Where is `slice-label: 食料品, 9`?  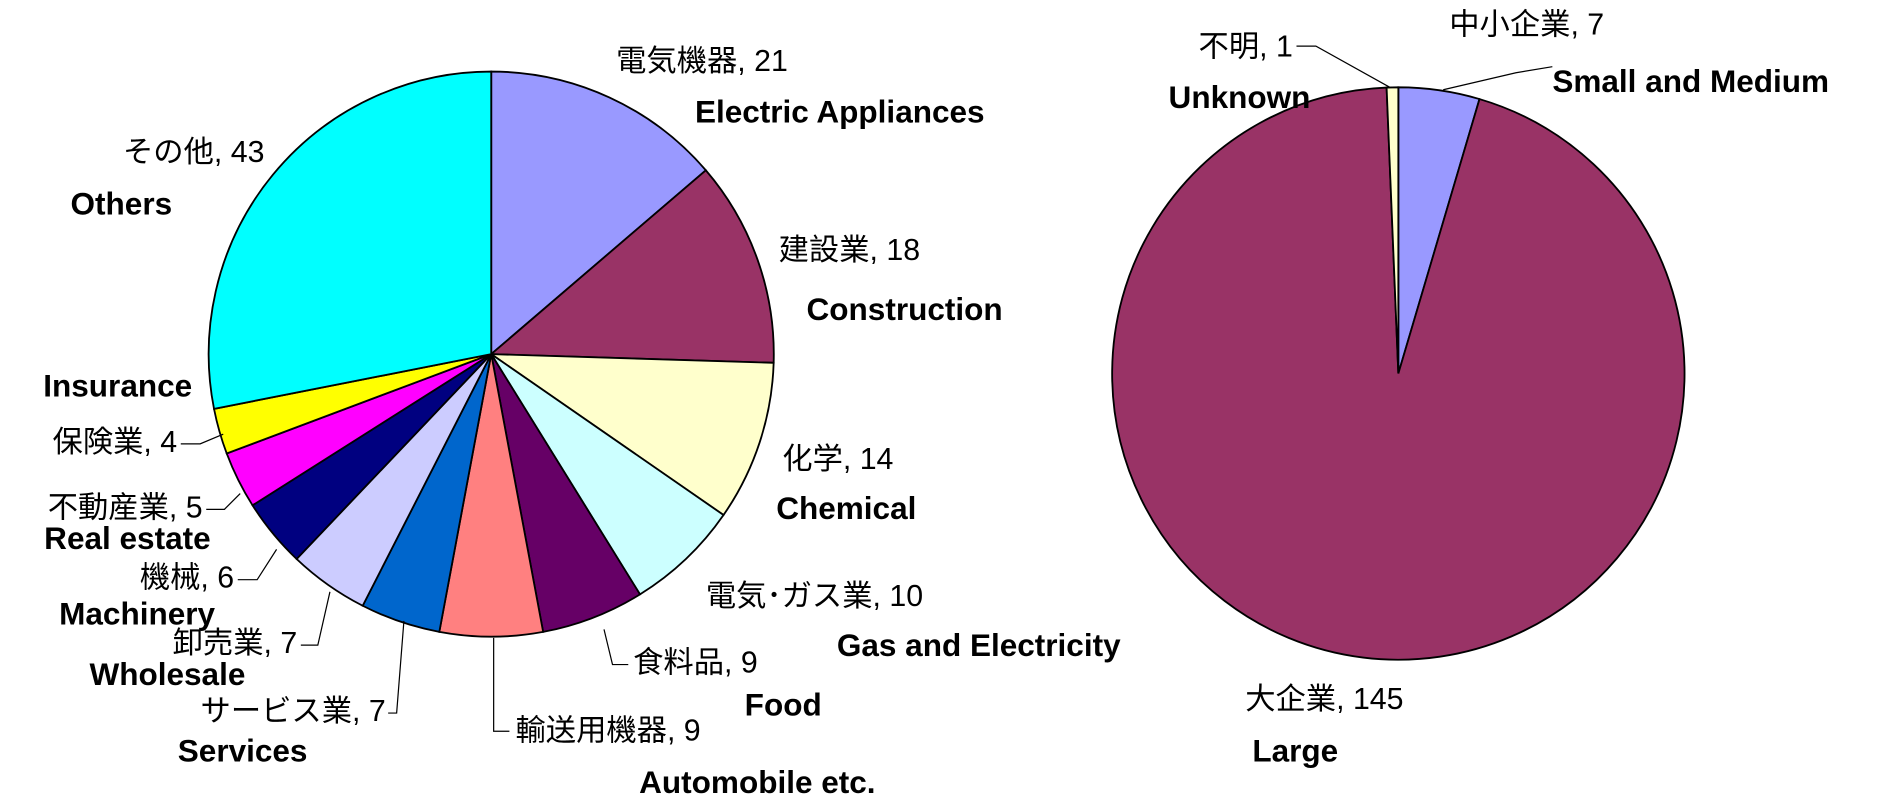 slice-label: 食料品, 9 is located at coordinates (695, 663).